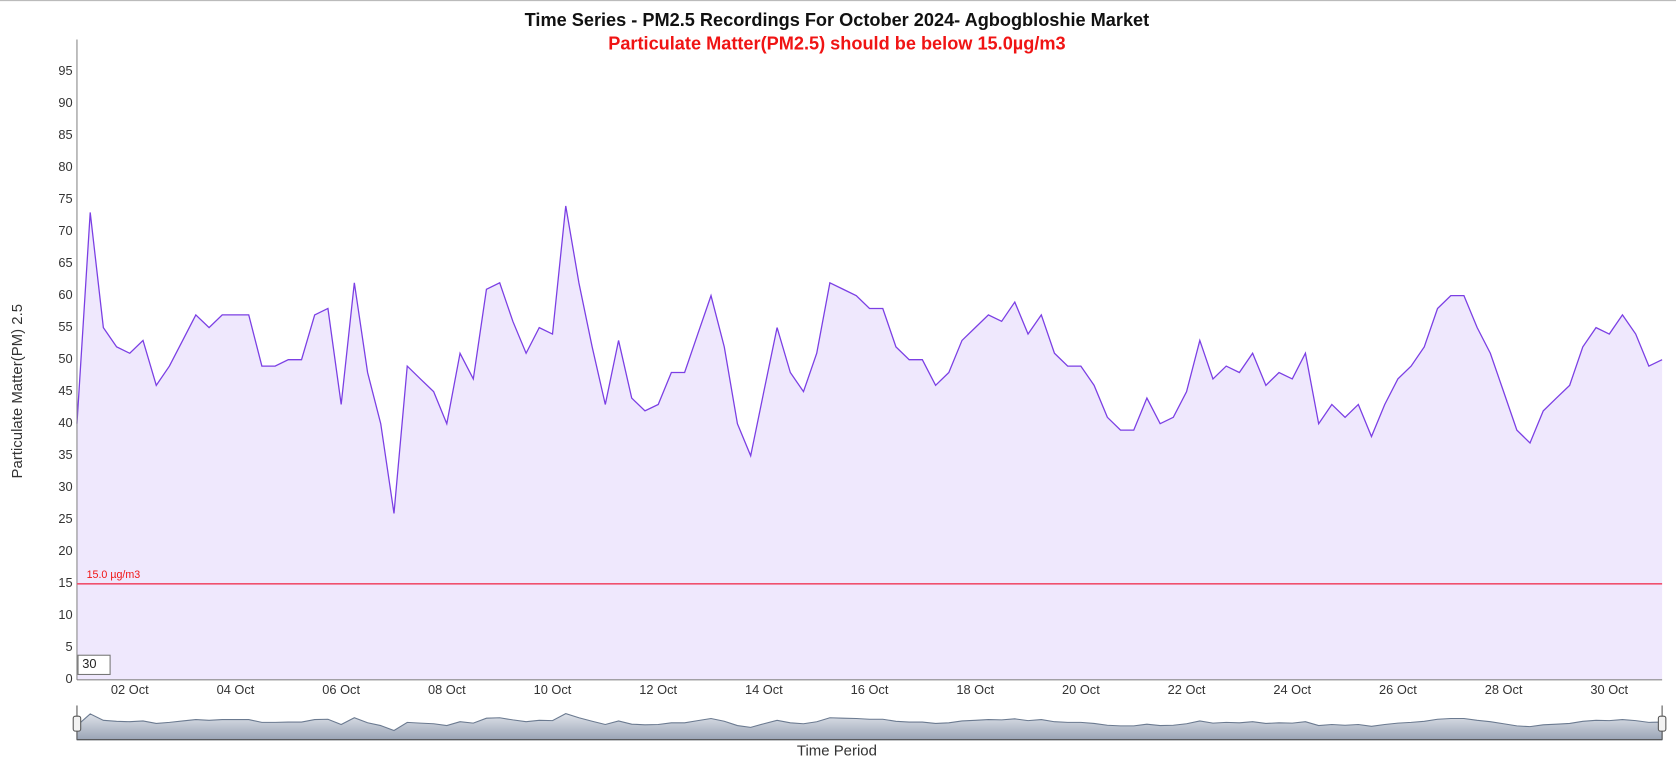 The height and width of the screenshot is (768, 1676). Describe the element at coordinates (65, 614) in the screenshot. I see `y-tick-label: 10` at that location.